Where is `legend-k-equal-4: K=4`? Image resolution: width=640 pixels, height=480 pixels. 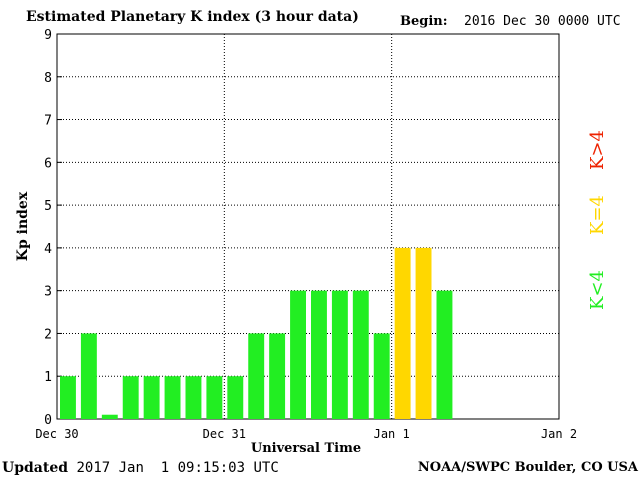 legend-k-equal-4: K=4 is located at coordinates (597, 215).